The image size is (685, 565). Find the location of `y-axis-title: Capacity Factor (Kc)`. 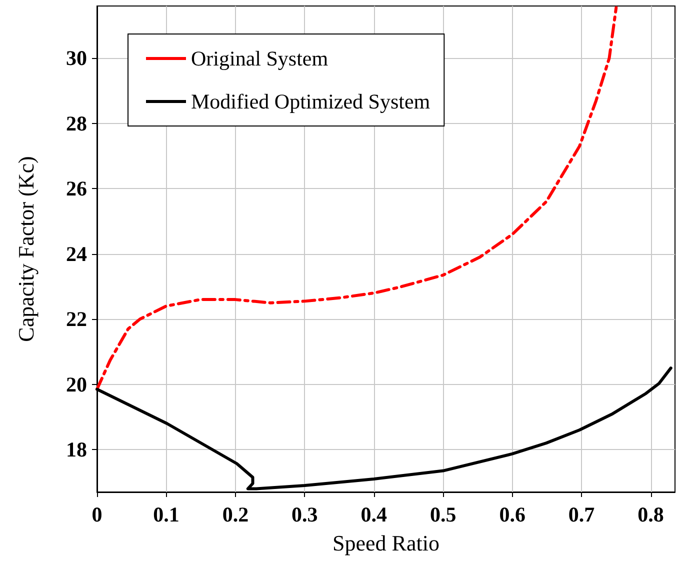

y-axis-title: Capacity Factor (Kc) is located at coordinates (26, 249).